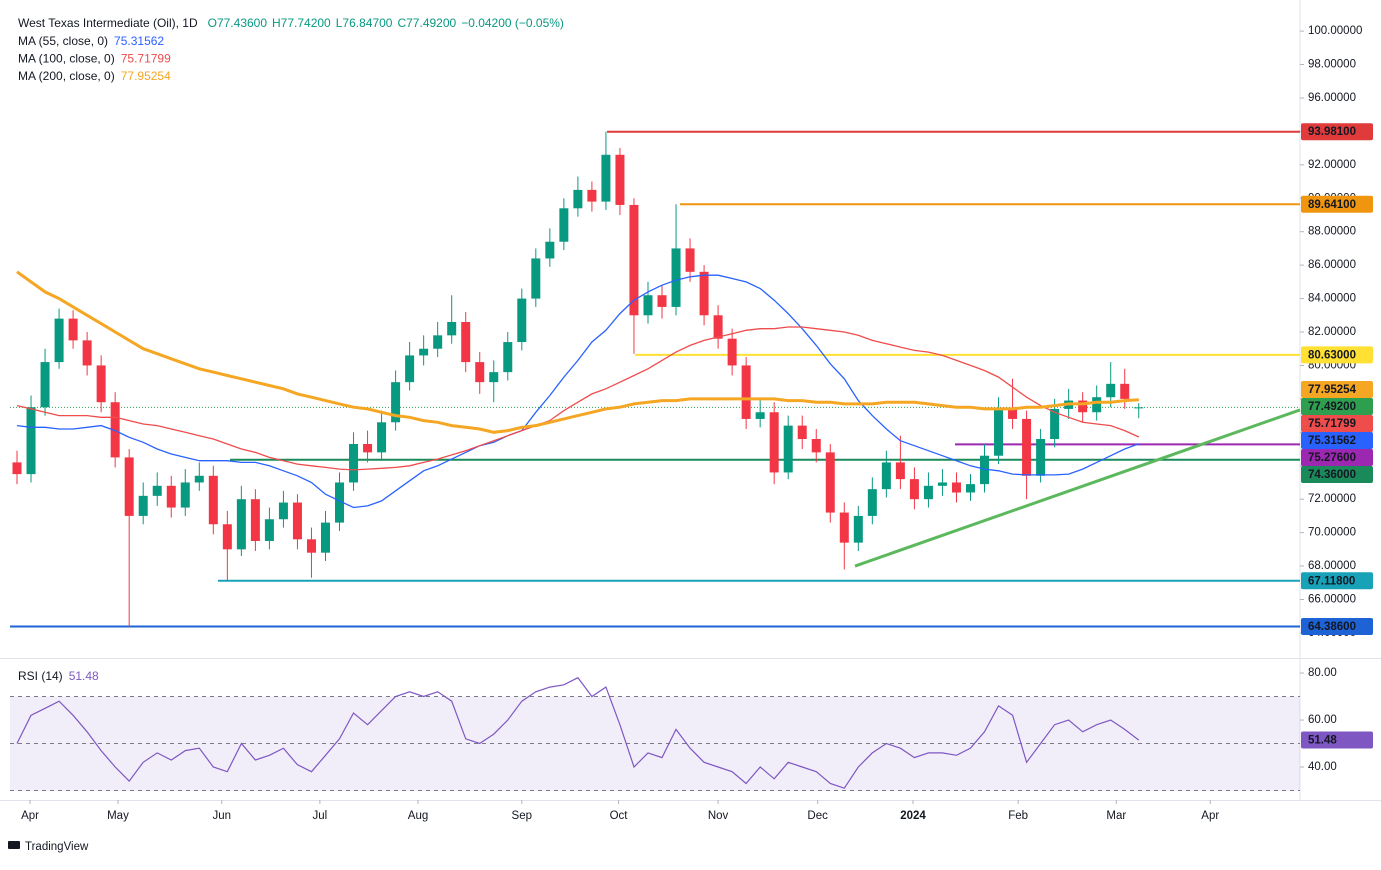 The image size is (1381, 870). Describe the element at coordinates (1332, 441) in the screenshot. I see `price-tag: 75.31562` at that location.